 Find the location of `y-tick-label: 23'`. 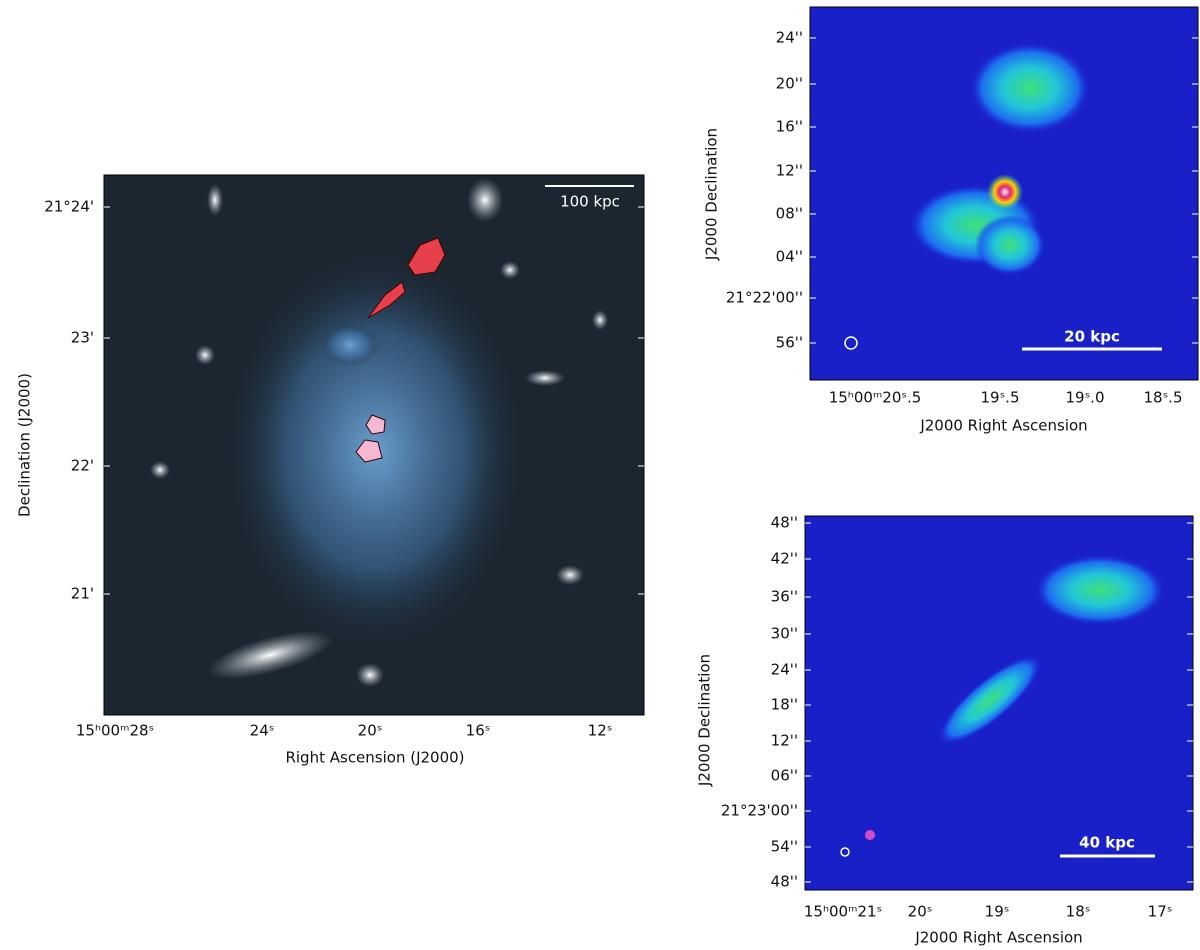

y-tick-label: 23' is located at coordinates (82, 338).